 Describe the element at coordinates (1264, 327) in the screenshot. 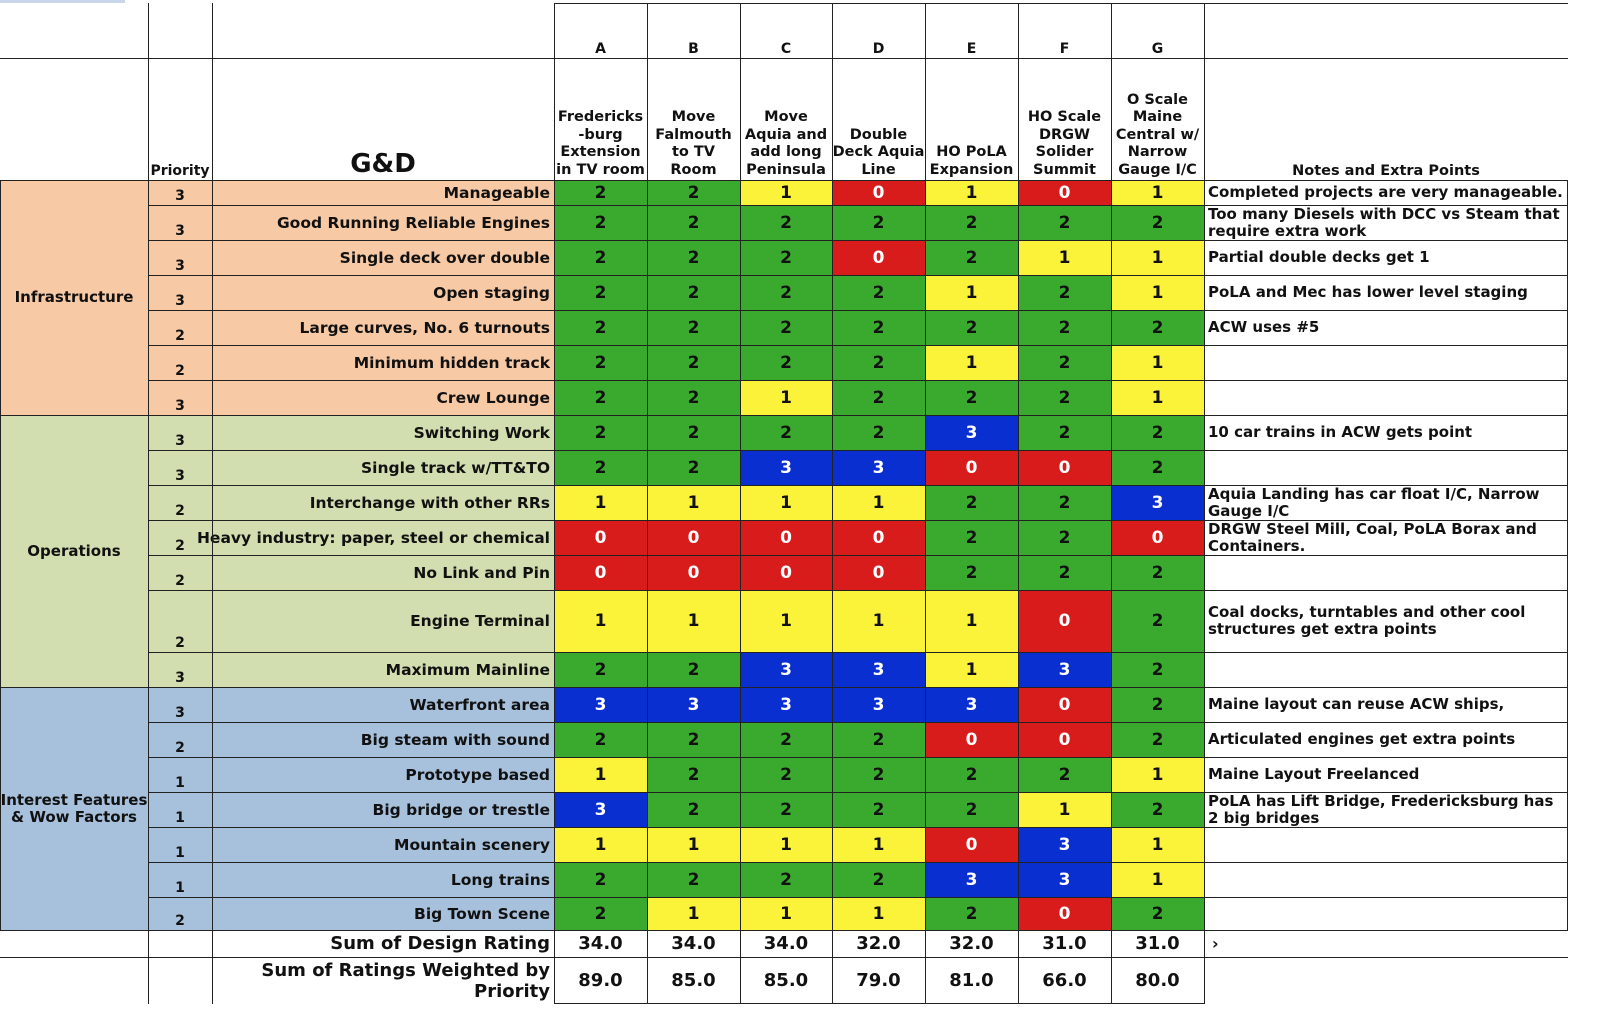

I see `note-cell: ACW uses #5` at that location.